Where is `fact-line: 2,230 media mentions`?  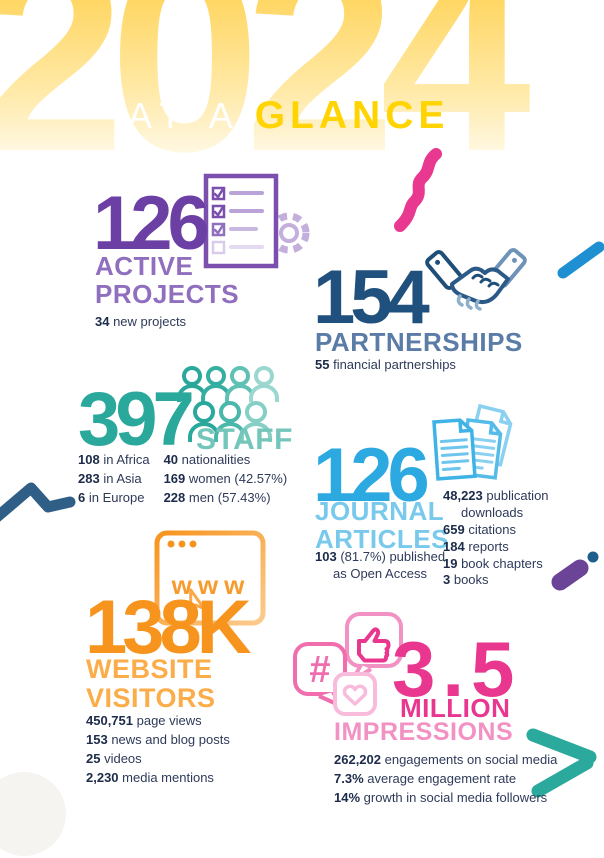 fact-line: 2,230 media mentions is located at coordinates (150, 777).